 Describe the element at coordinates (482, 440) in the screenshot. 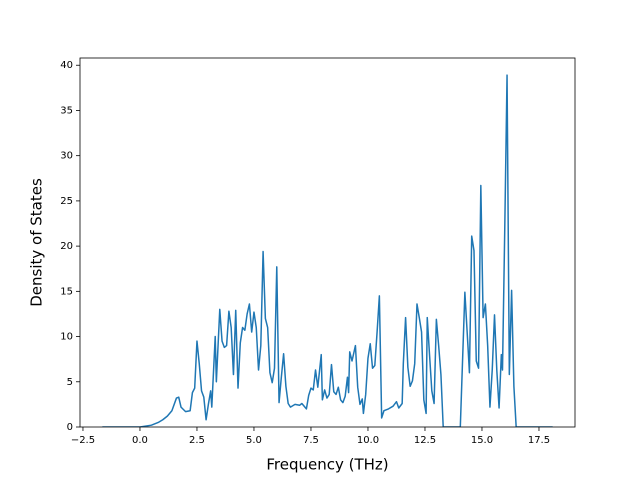

I see `x-tick-label: 15.0` at that location.